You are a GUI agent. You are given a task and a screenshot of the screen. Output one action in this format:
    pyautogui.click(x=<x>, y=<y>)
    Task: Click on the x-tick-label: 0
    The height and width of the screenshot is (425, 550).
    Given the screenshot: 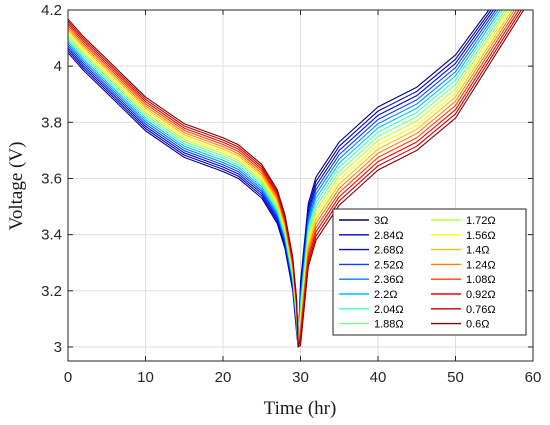 What is the action you would take?
    pyautogui.click(x=68, y=377)
    